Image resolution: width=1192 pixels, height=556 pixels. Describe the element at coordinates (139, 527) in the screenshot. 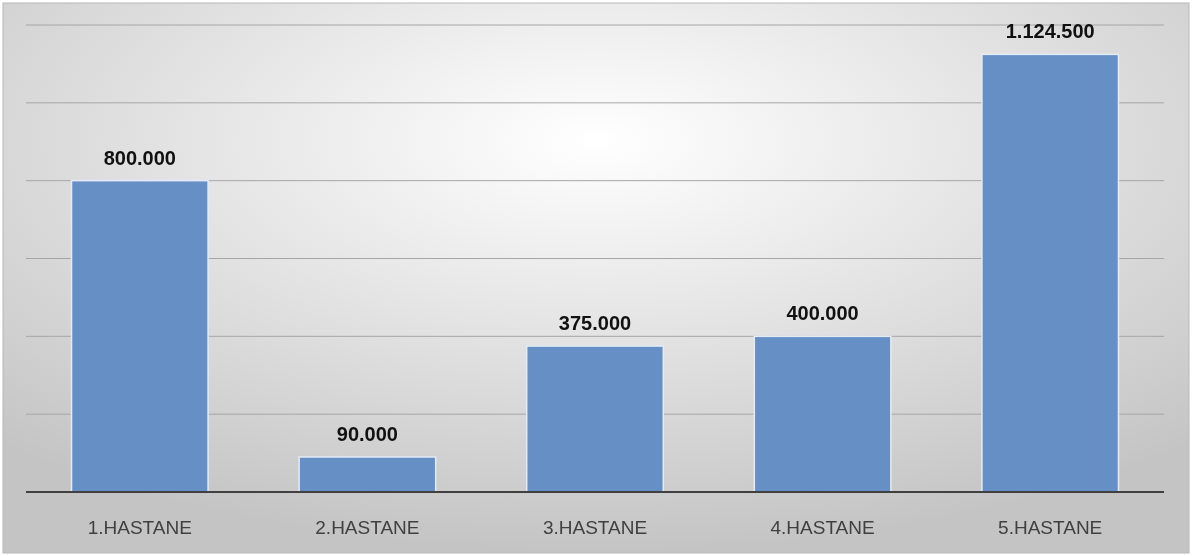

I see `x-tick-label: 1.HASTANE` at that location.